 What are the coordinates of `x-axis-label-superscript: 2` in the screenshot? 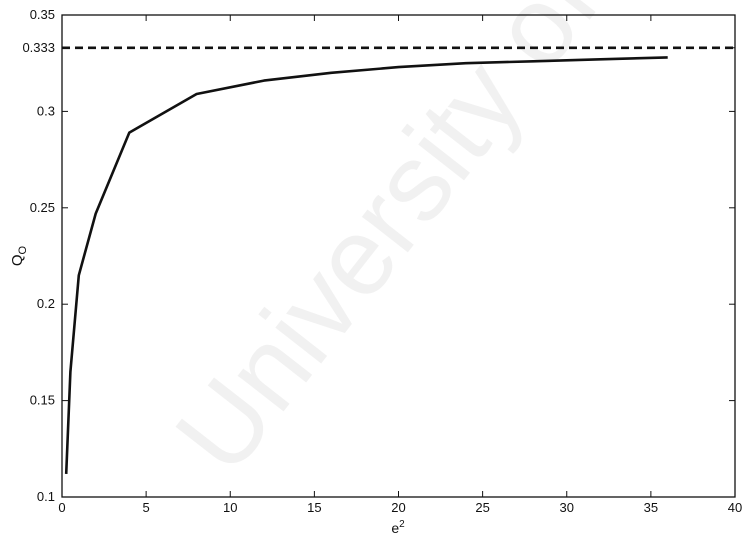 It's located at (402, 524).